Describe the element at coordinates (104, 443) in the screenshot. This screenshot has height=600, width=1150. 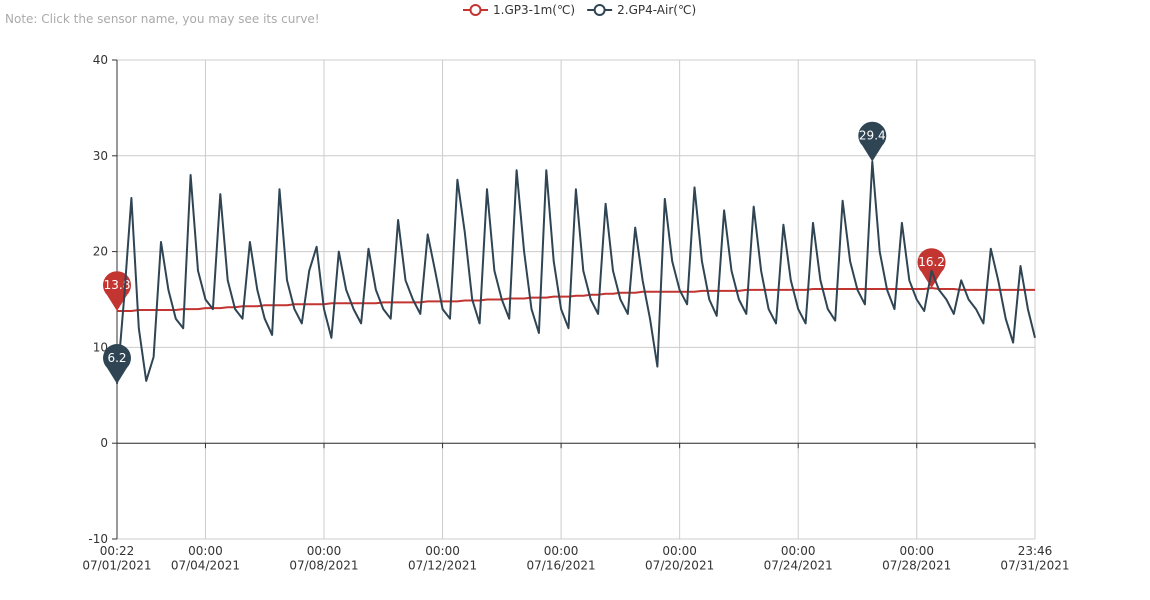
I see `y-tick-label: 0` at that location.